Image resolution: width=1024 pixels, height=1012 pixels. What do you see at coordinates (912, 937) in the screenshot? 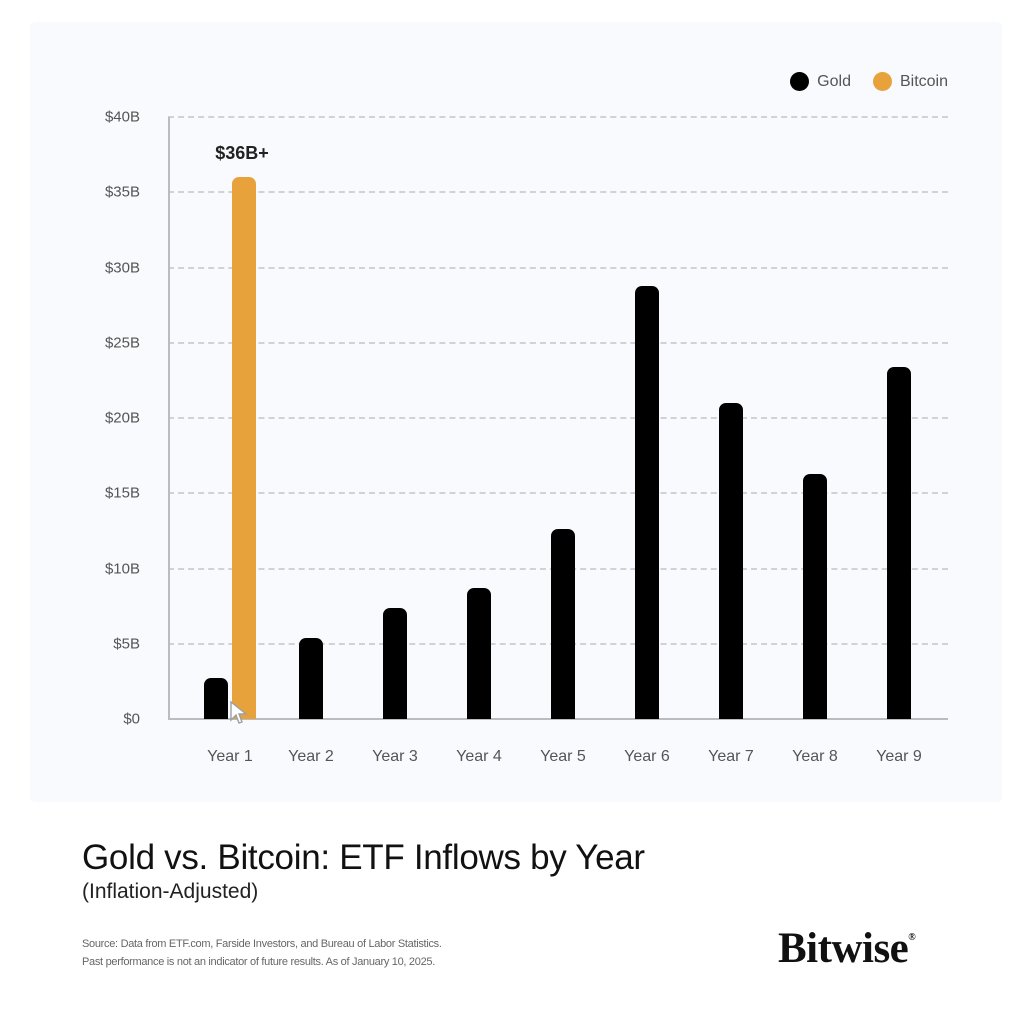
I see `registered-mark: ®` at bounding box center [912, 937].